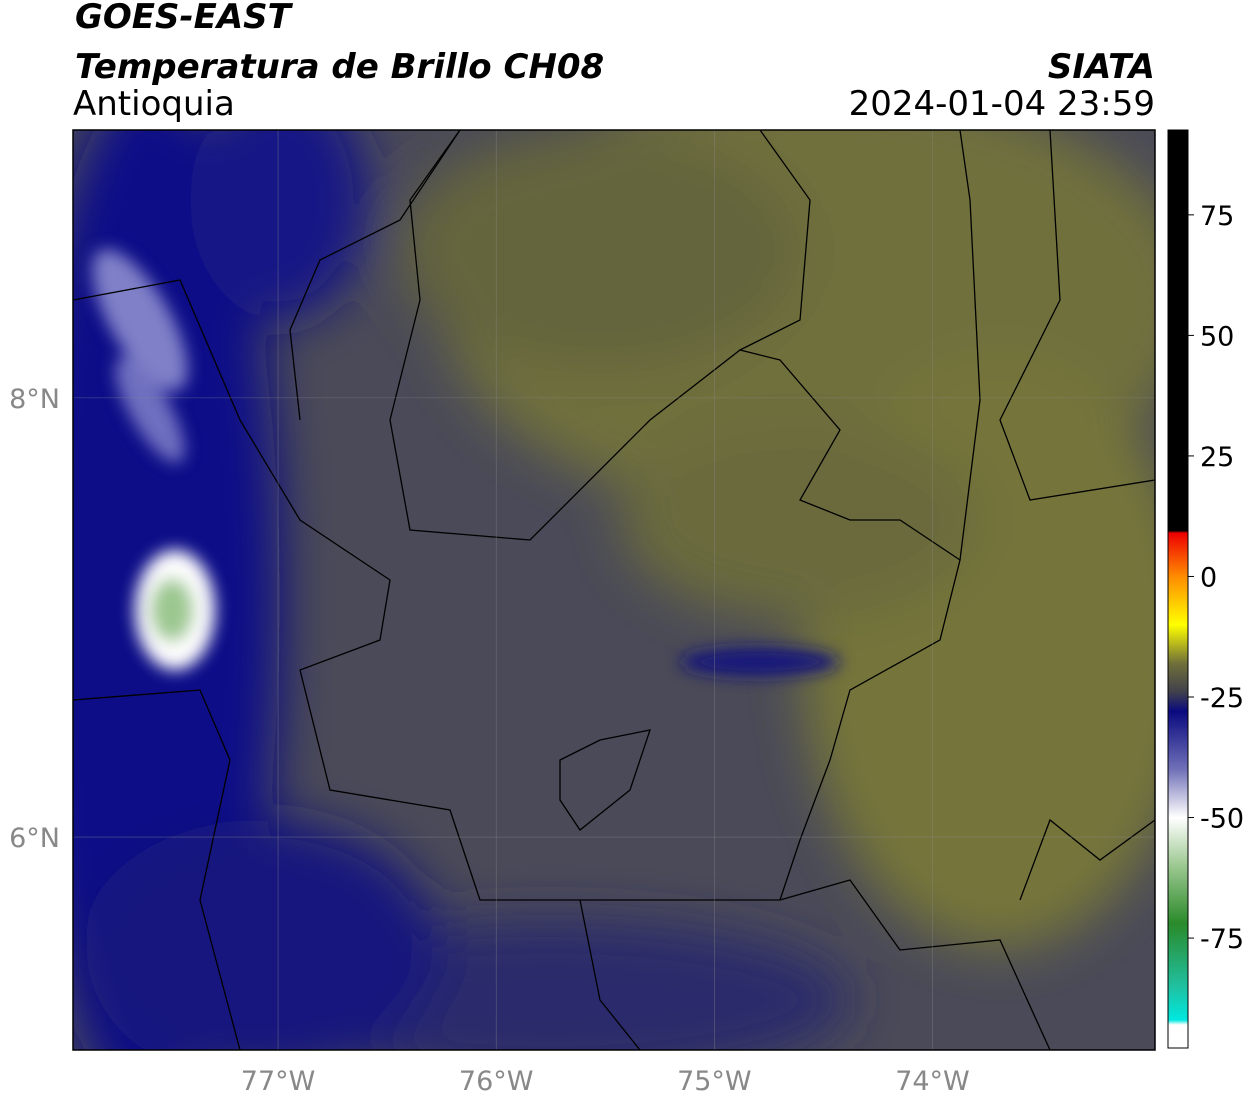 The image size is (1252, 1103). What do you see at coordinates (278, 1081) in the screenshot?
I see `lon-tick-label: 77°W` at bounding box center [278, 1081].